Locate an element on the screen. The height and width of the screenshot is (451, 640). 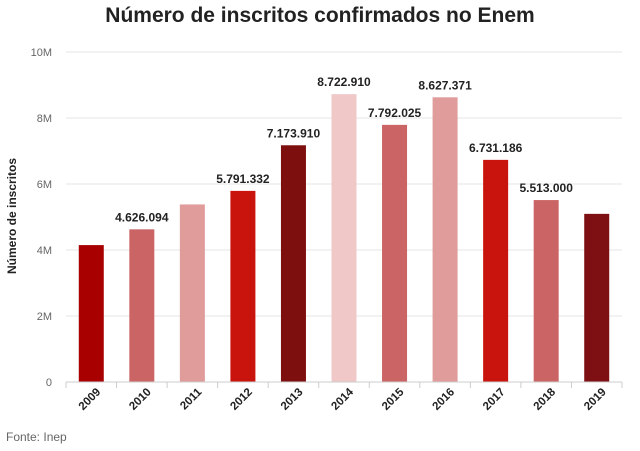
bar-2019 is located at coordinates (597, 297).